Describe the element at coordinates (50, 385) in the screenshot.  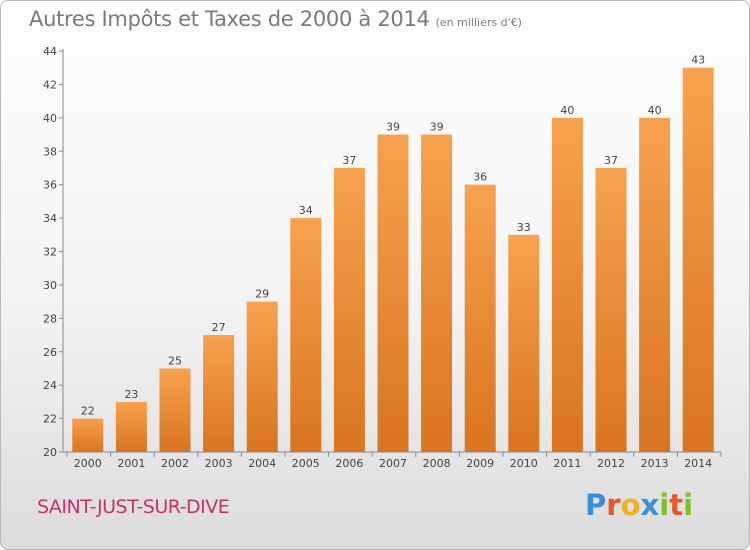
I see `y-tick-label: 24` at that location.